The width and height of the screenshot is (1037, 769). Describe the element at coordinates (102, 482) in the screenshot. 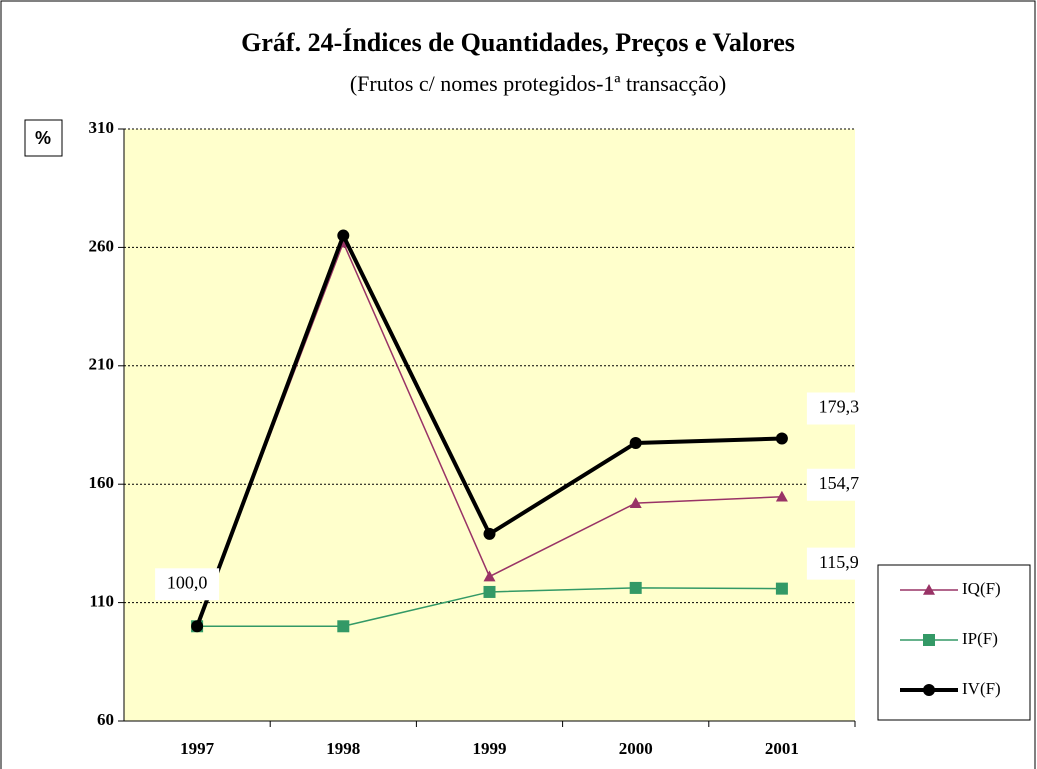

I see `y-tick-label: 160` at that location.